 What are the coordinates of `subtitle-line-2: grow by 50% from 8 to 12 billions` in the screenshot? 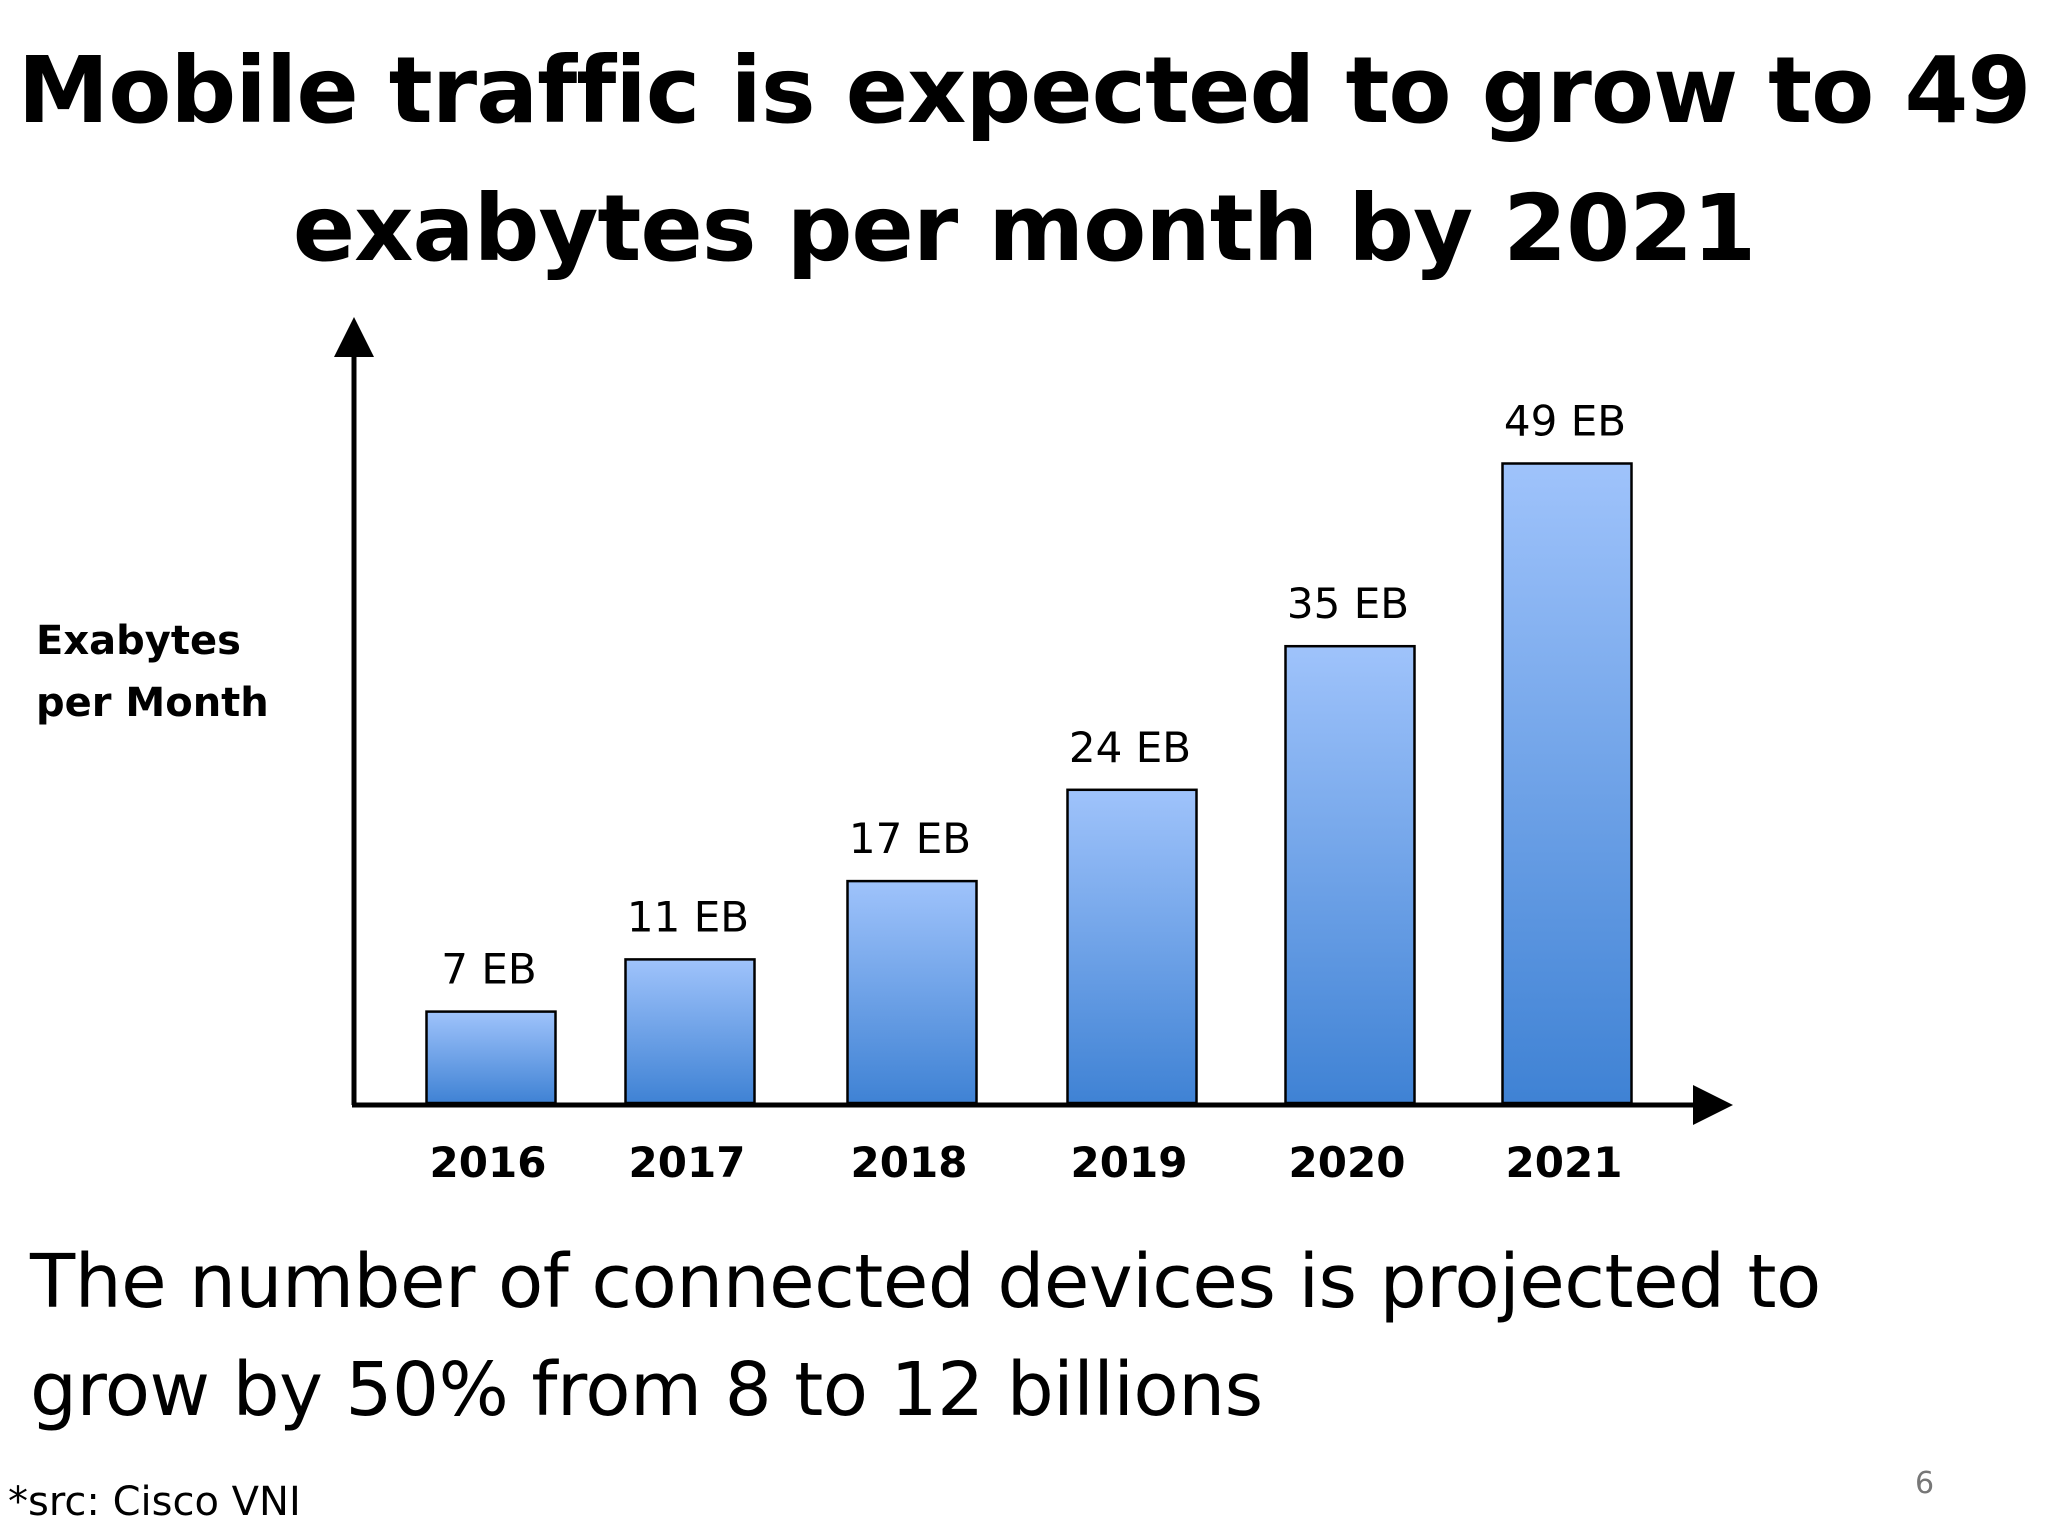 It's located at (646, 1390).